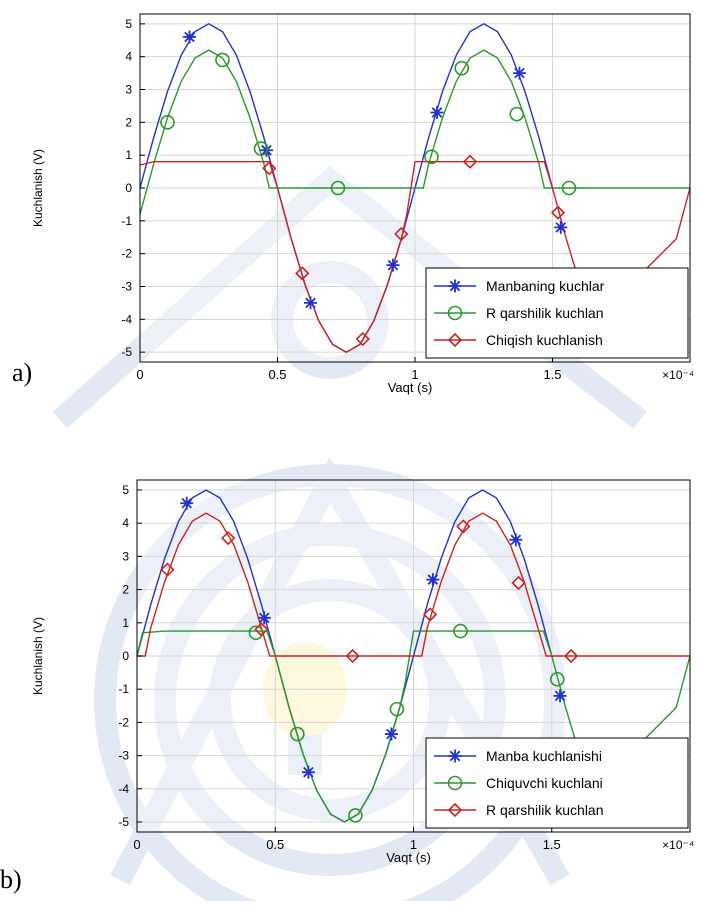  Describe the element at coordinates (126, 352) in the screenshot. I see `charta-y-tick-label-0: -5` at that location.